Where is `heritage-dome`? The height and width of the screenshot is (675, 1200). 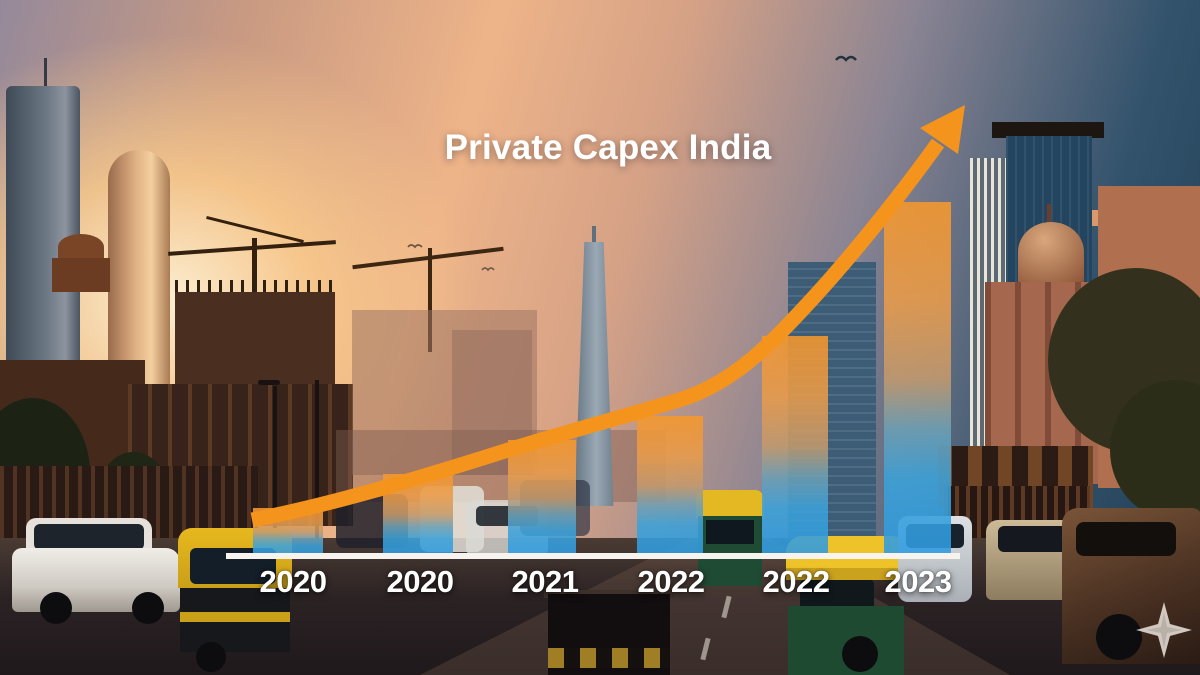
heritage-dome is located at coordinates (1051, 252).